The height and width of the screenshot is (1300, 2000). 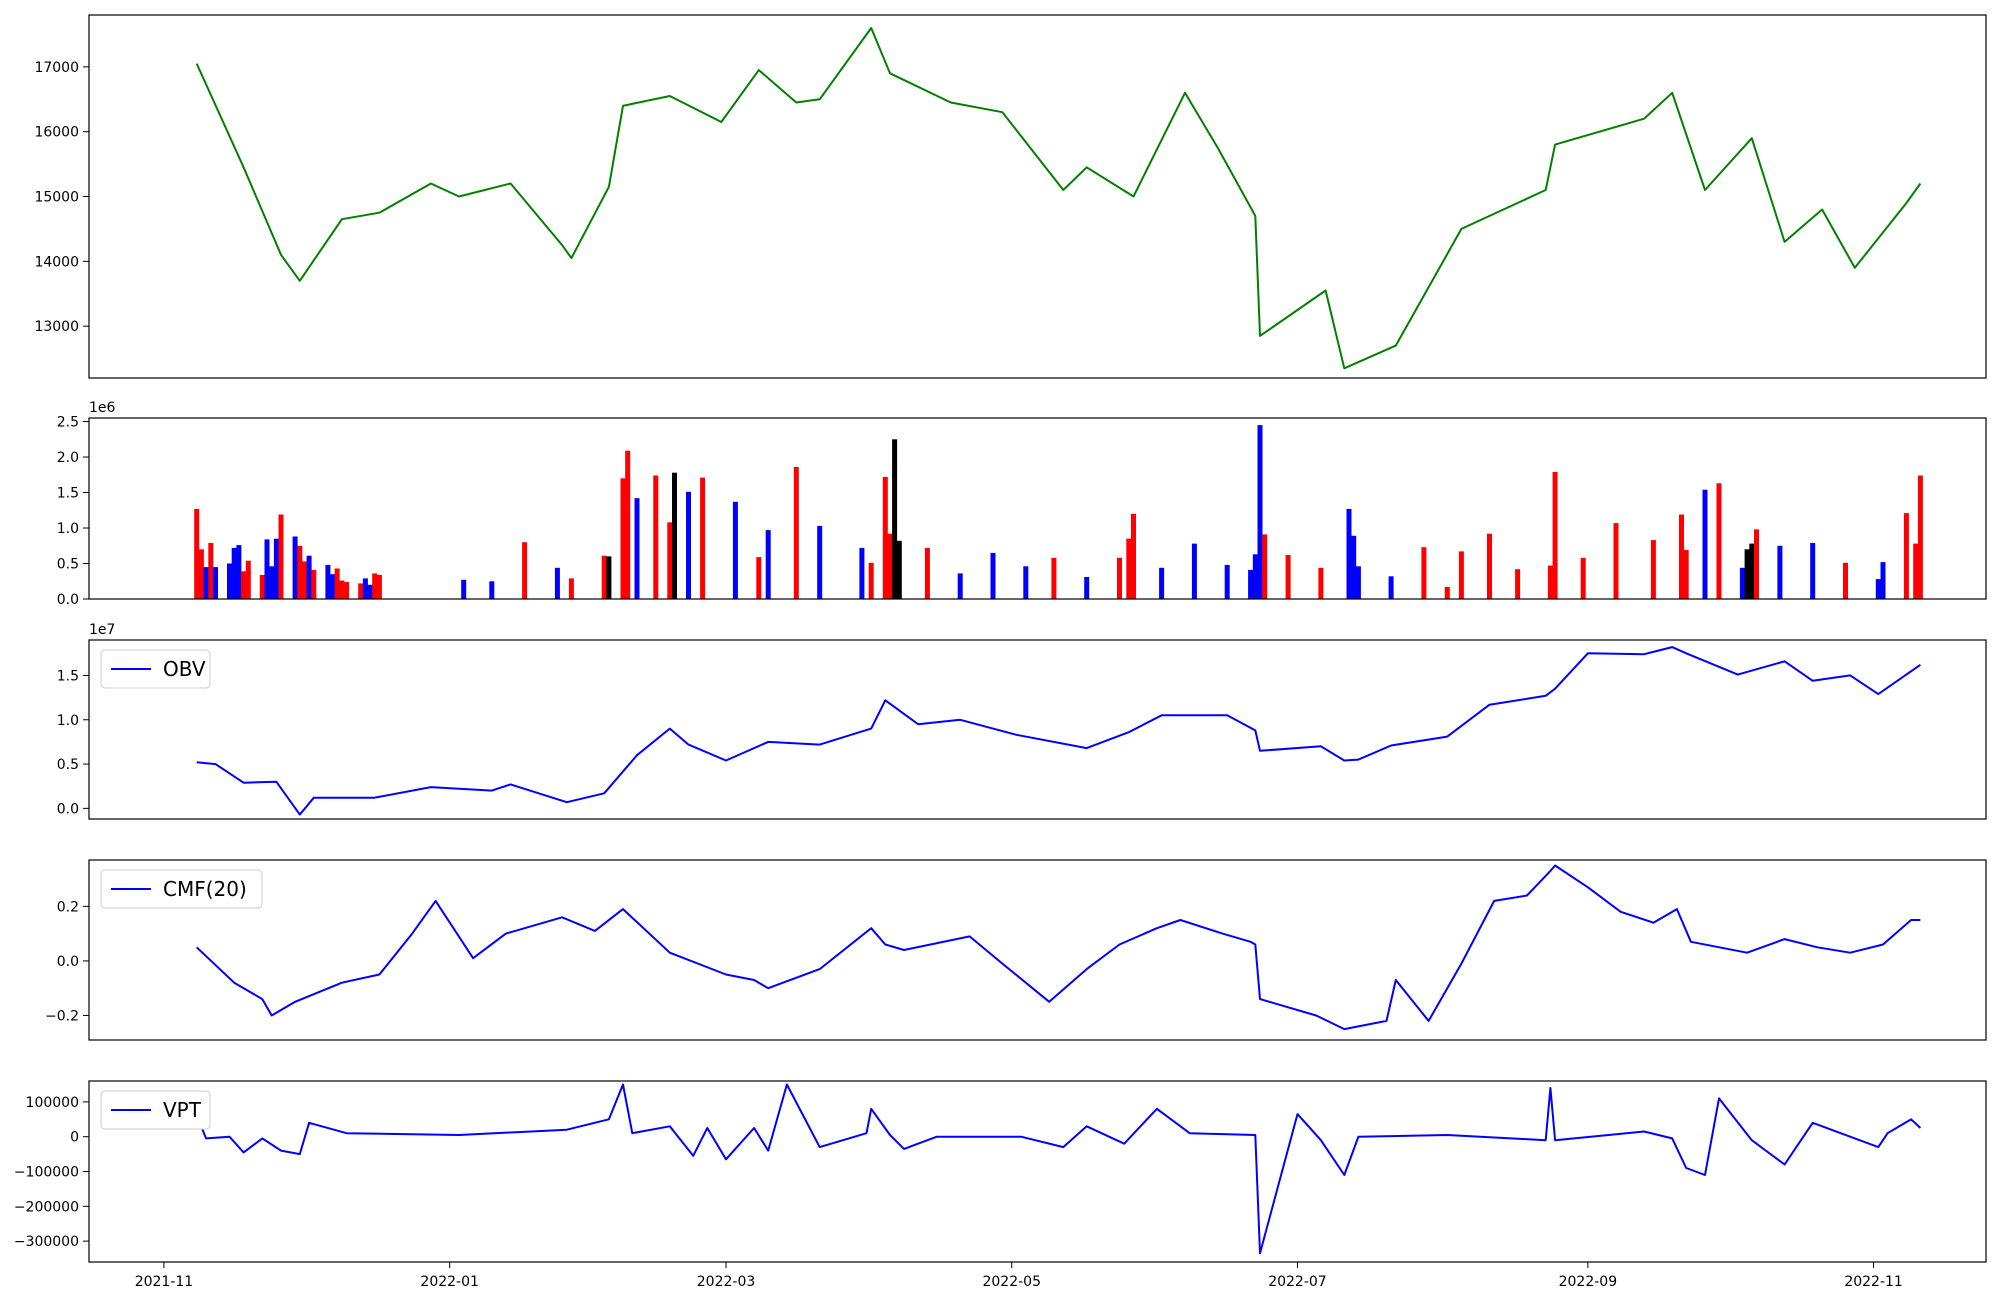 I want to click on price-ytick-label: 16000, so click(x=56, y=133).